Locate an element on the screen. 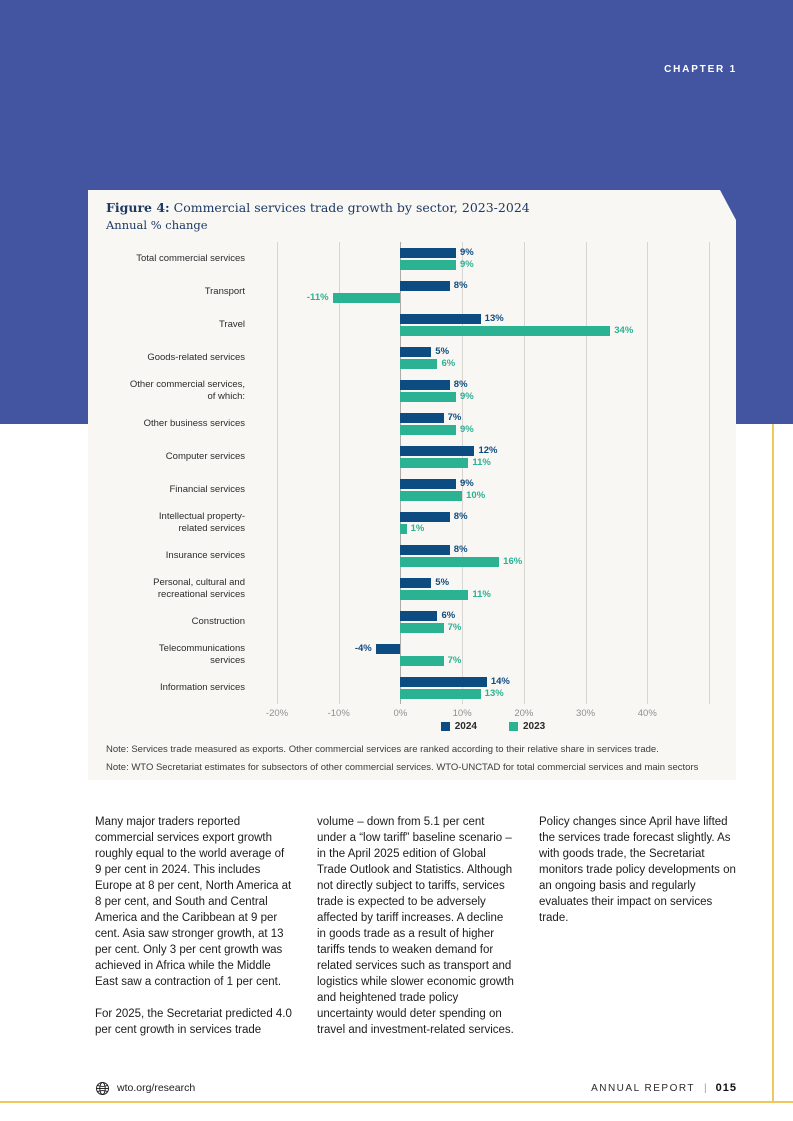 Image resolution: width=793 pixels, height=1121 pixels. category-label: Construction is located at coordinates (218, 621).